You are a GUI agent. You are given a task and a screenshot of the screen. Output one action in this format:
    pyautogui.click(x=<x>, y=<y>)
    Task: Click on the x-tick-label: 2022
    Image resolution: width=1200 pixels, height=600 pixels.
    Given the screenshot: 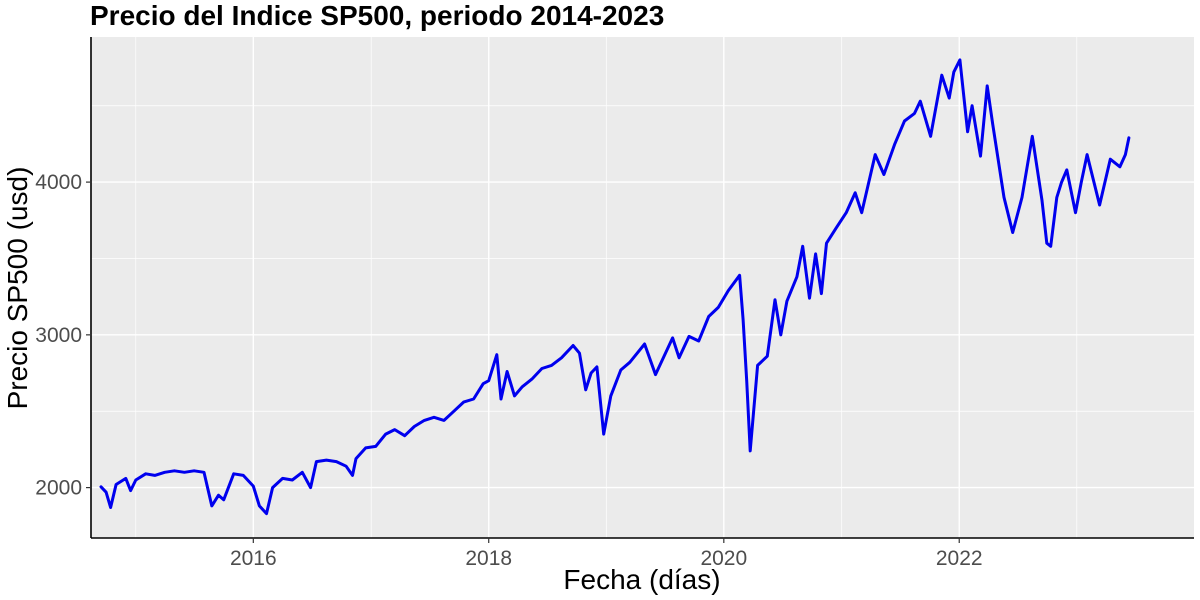 What is the action you would take?
    pyautogui.click(x=959, y=558)
    